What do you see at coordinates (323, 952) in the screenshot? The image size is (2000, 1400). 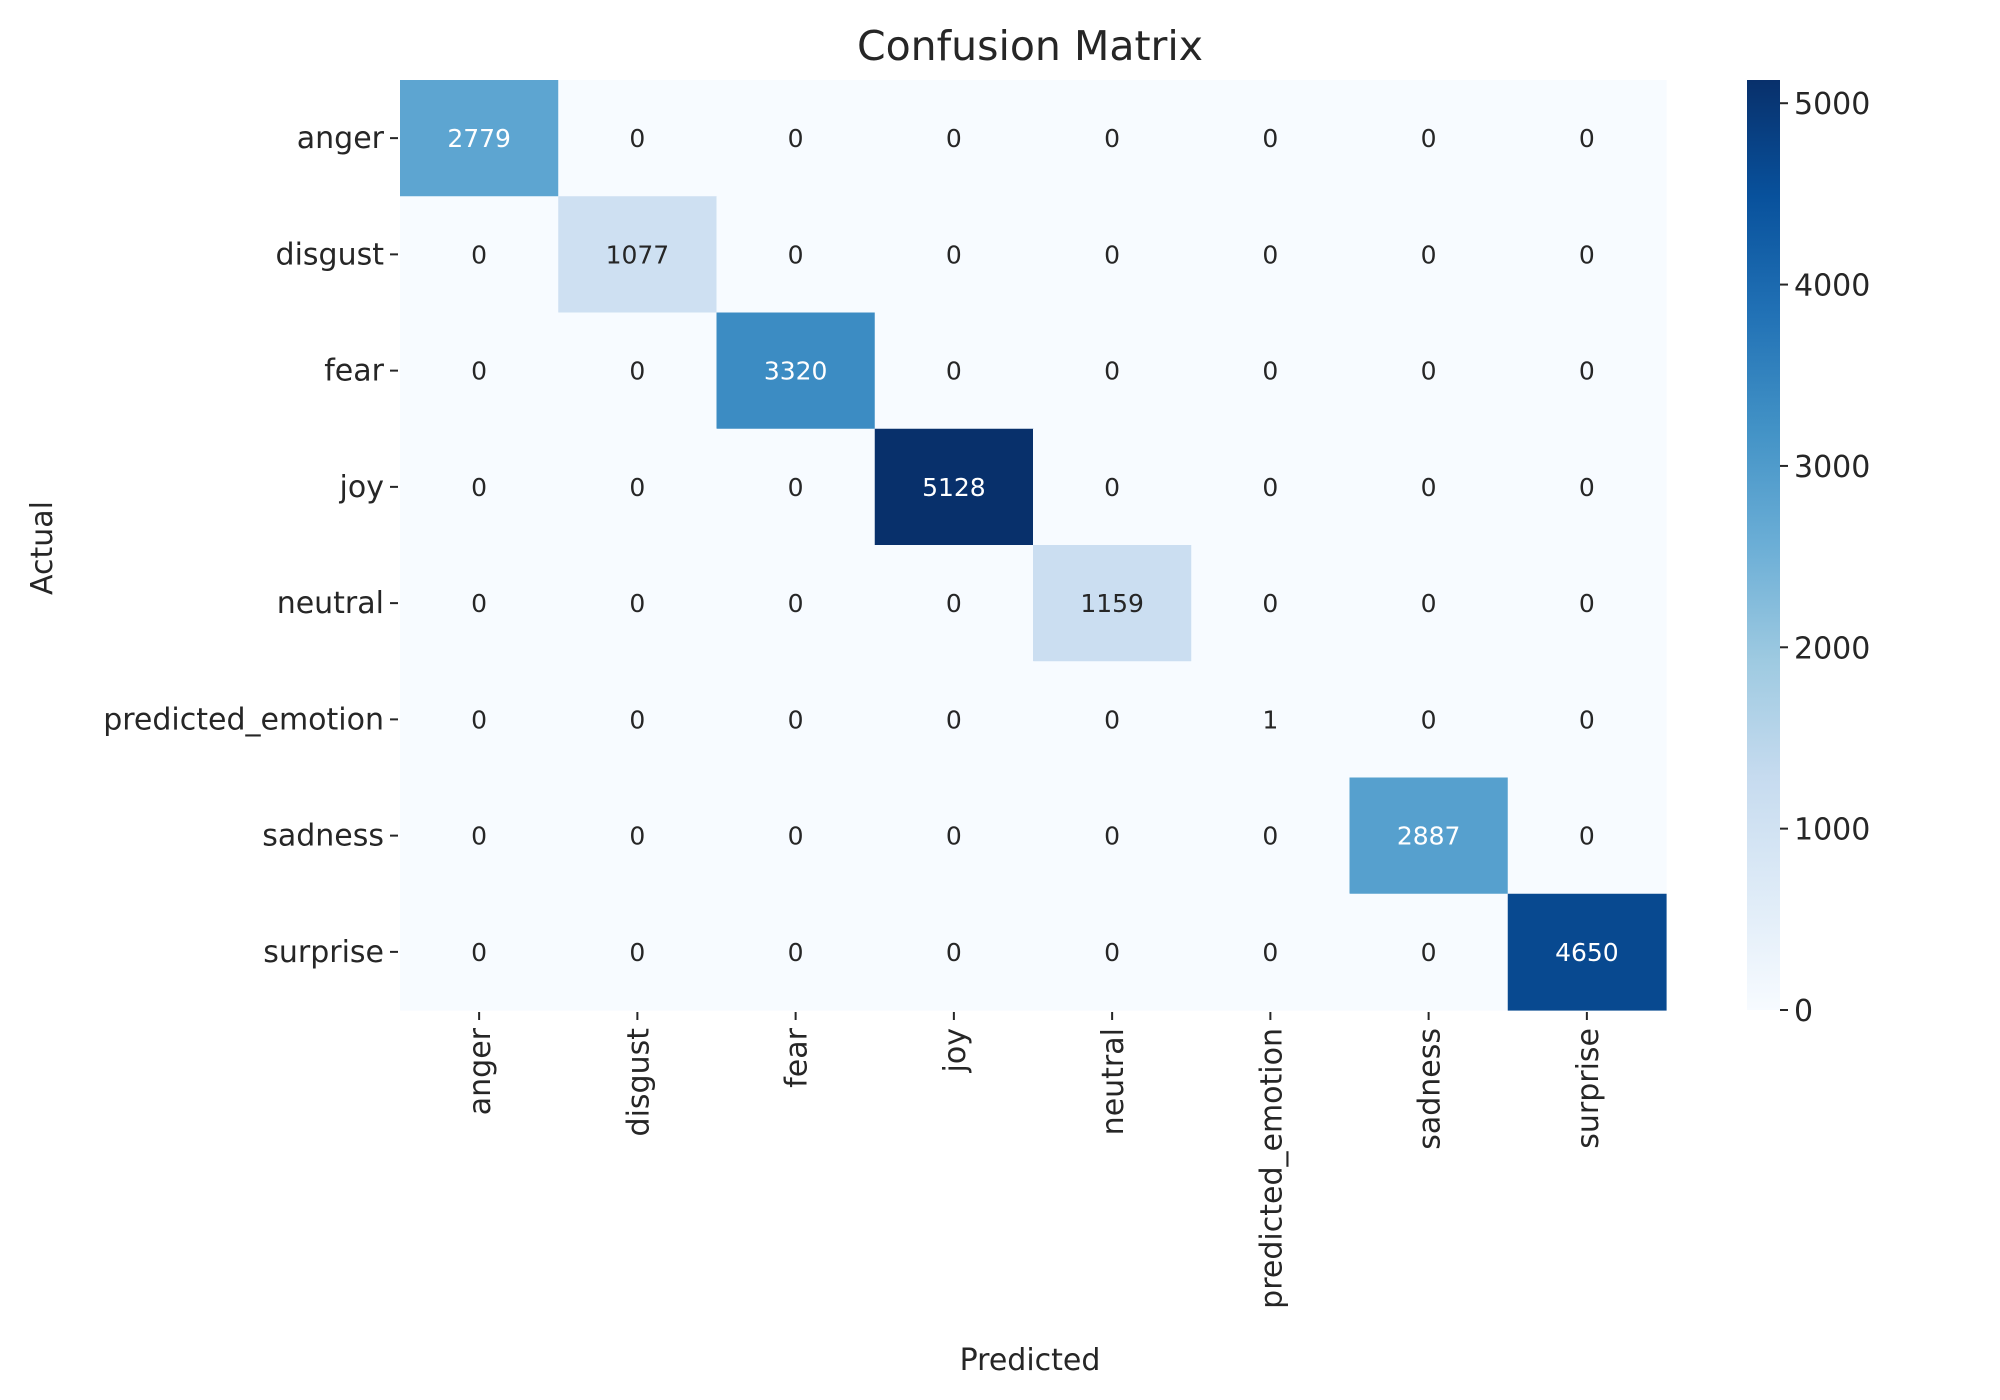 I see `y-tick-label: surprise` at bounding box center [323, 952].